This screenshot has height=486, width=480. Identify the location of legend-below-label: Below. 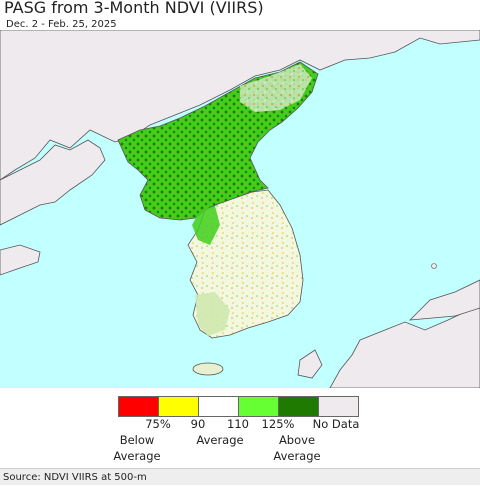
(137, 440).